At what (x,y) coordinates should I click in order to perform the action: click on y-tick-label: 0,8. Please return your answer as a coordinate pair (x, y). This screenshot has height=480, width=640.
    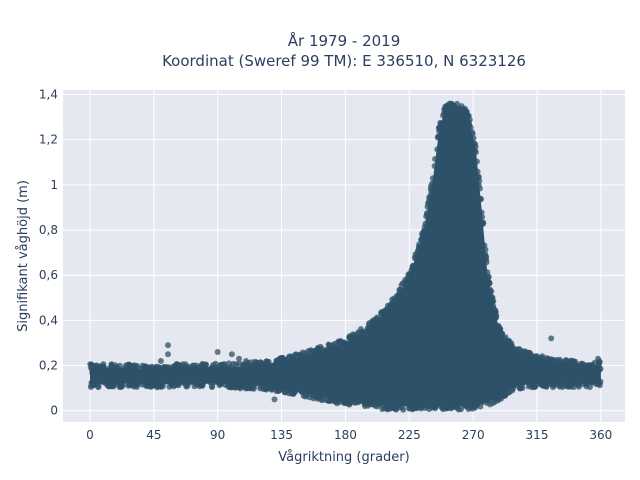
    Looking at the image, I should click on (48, 230).